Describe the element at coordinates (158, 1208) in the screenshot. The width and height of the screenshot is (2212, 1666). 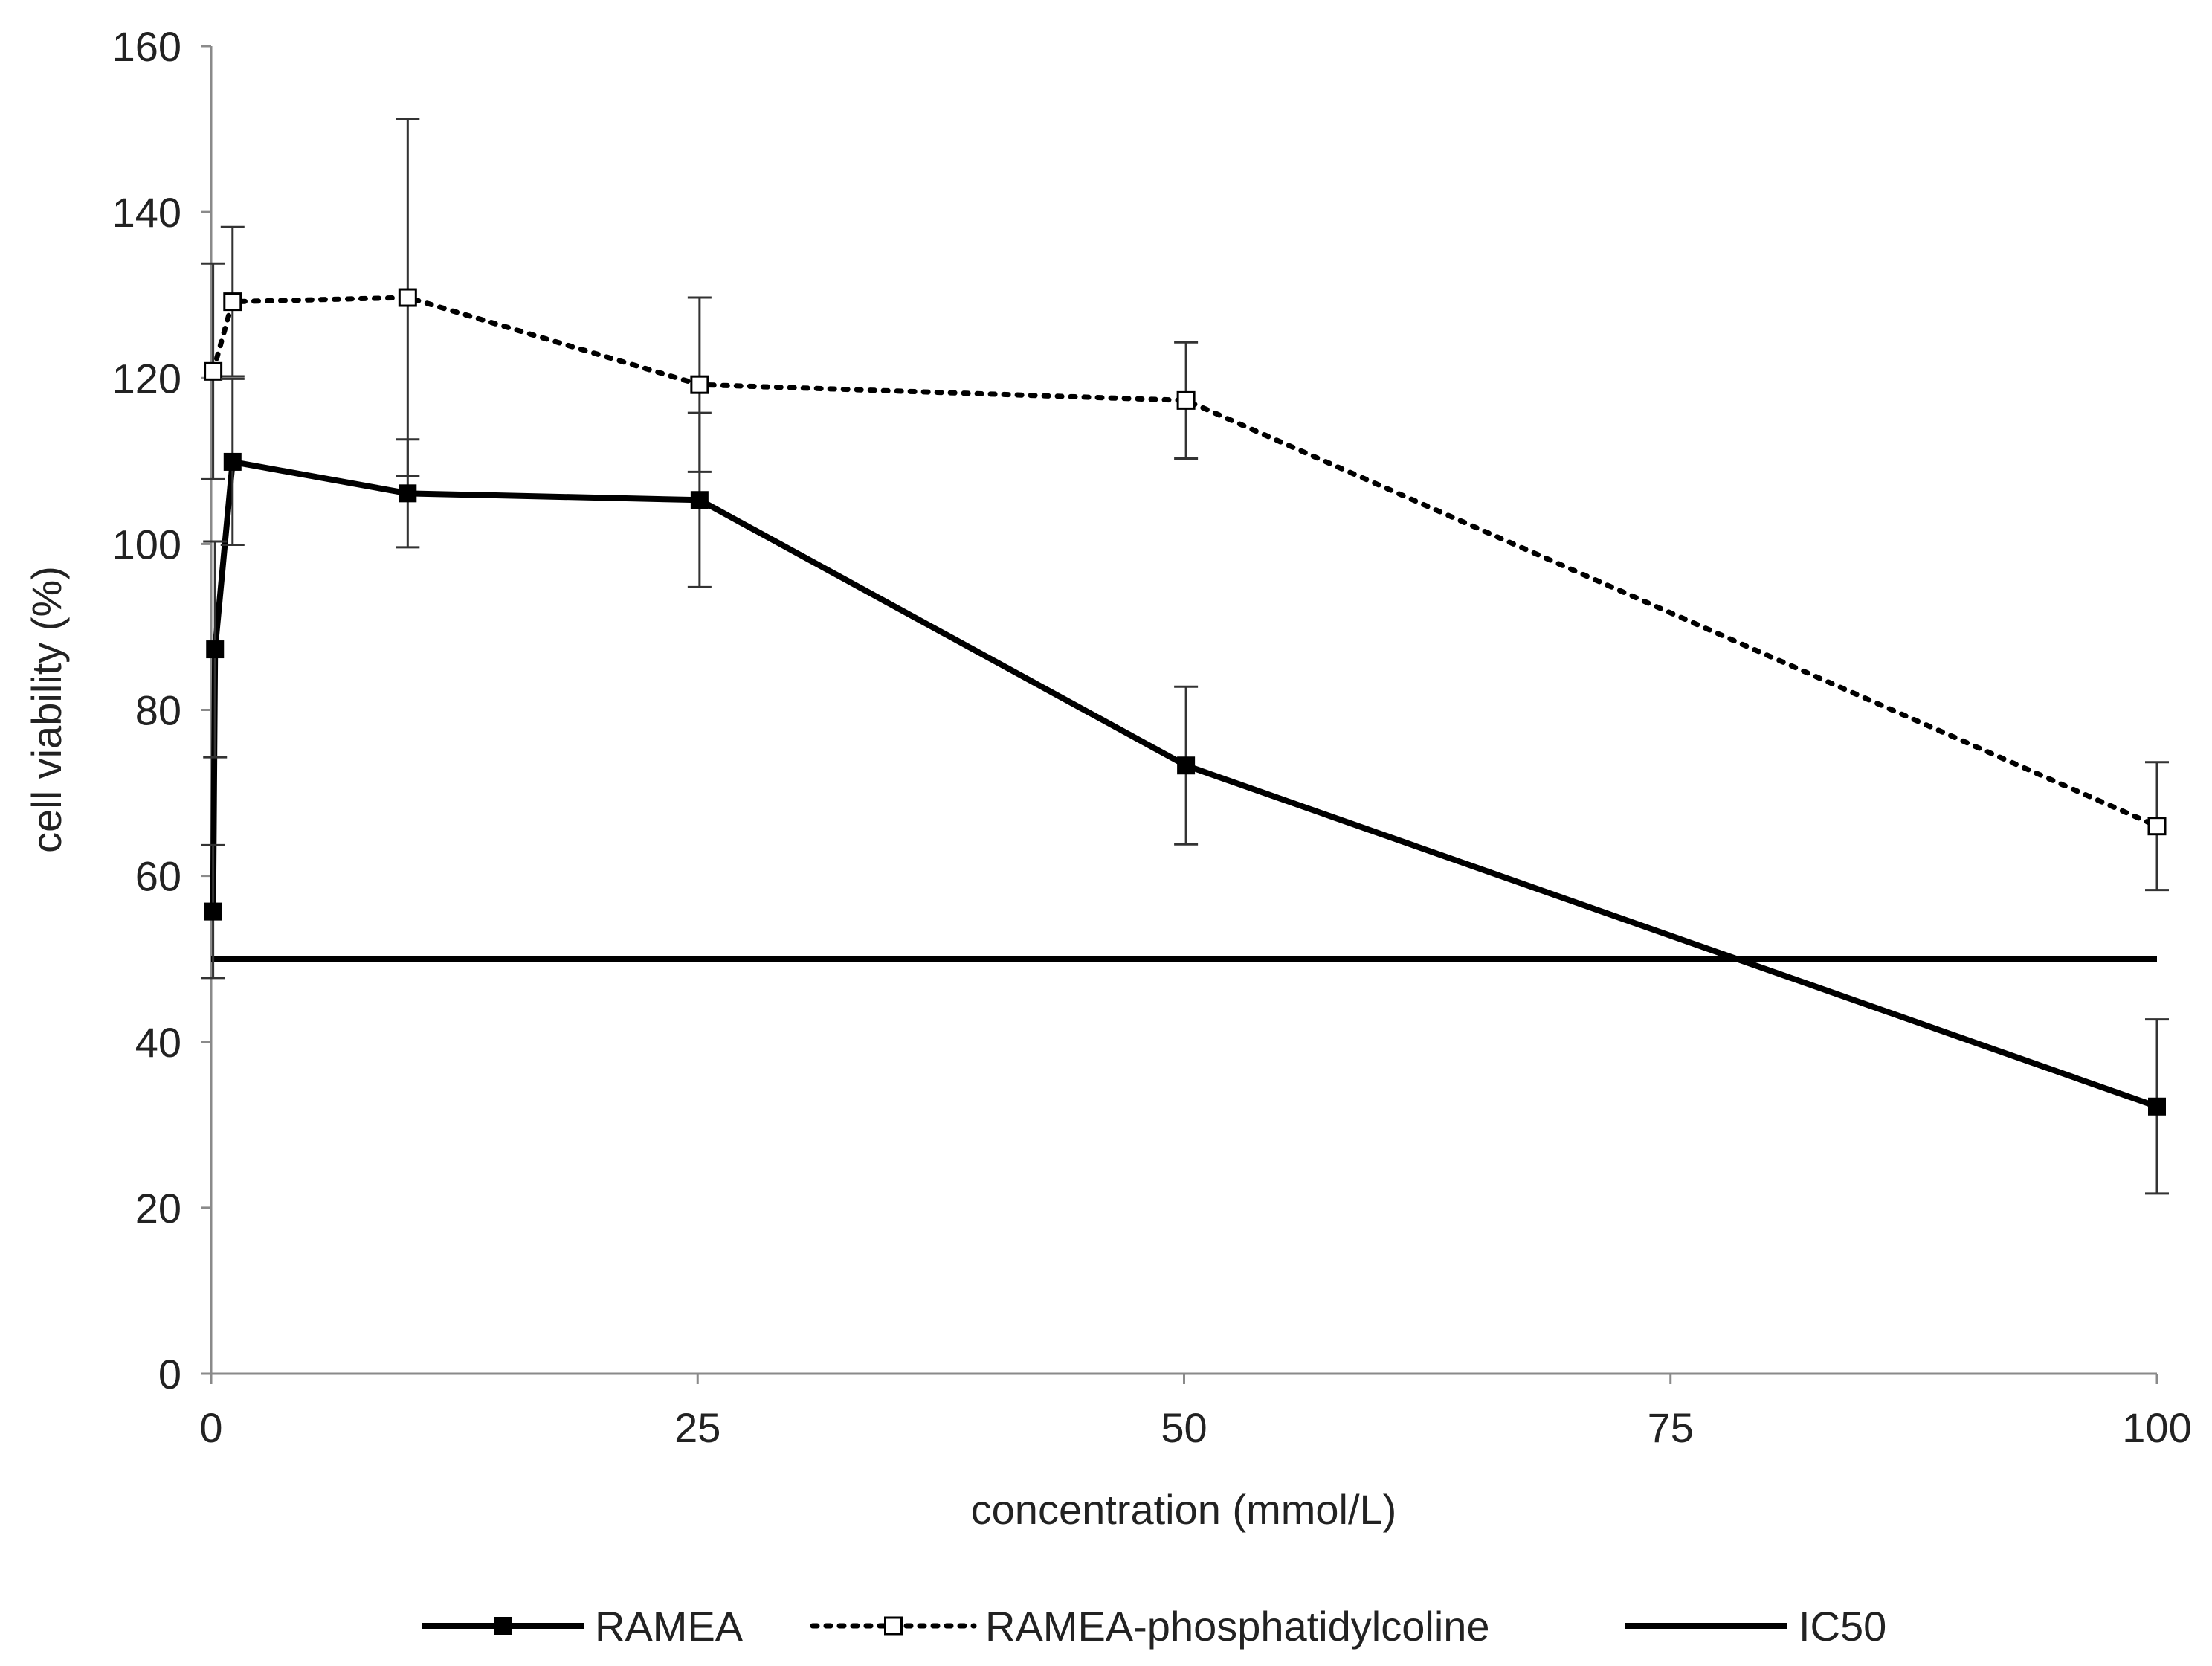
I see `y-tick-label: 20` at that location.